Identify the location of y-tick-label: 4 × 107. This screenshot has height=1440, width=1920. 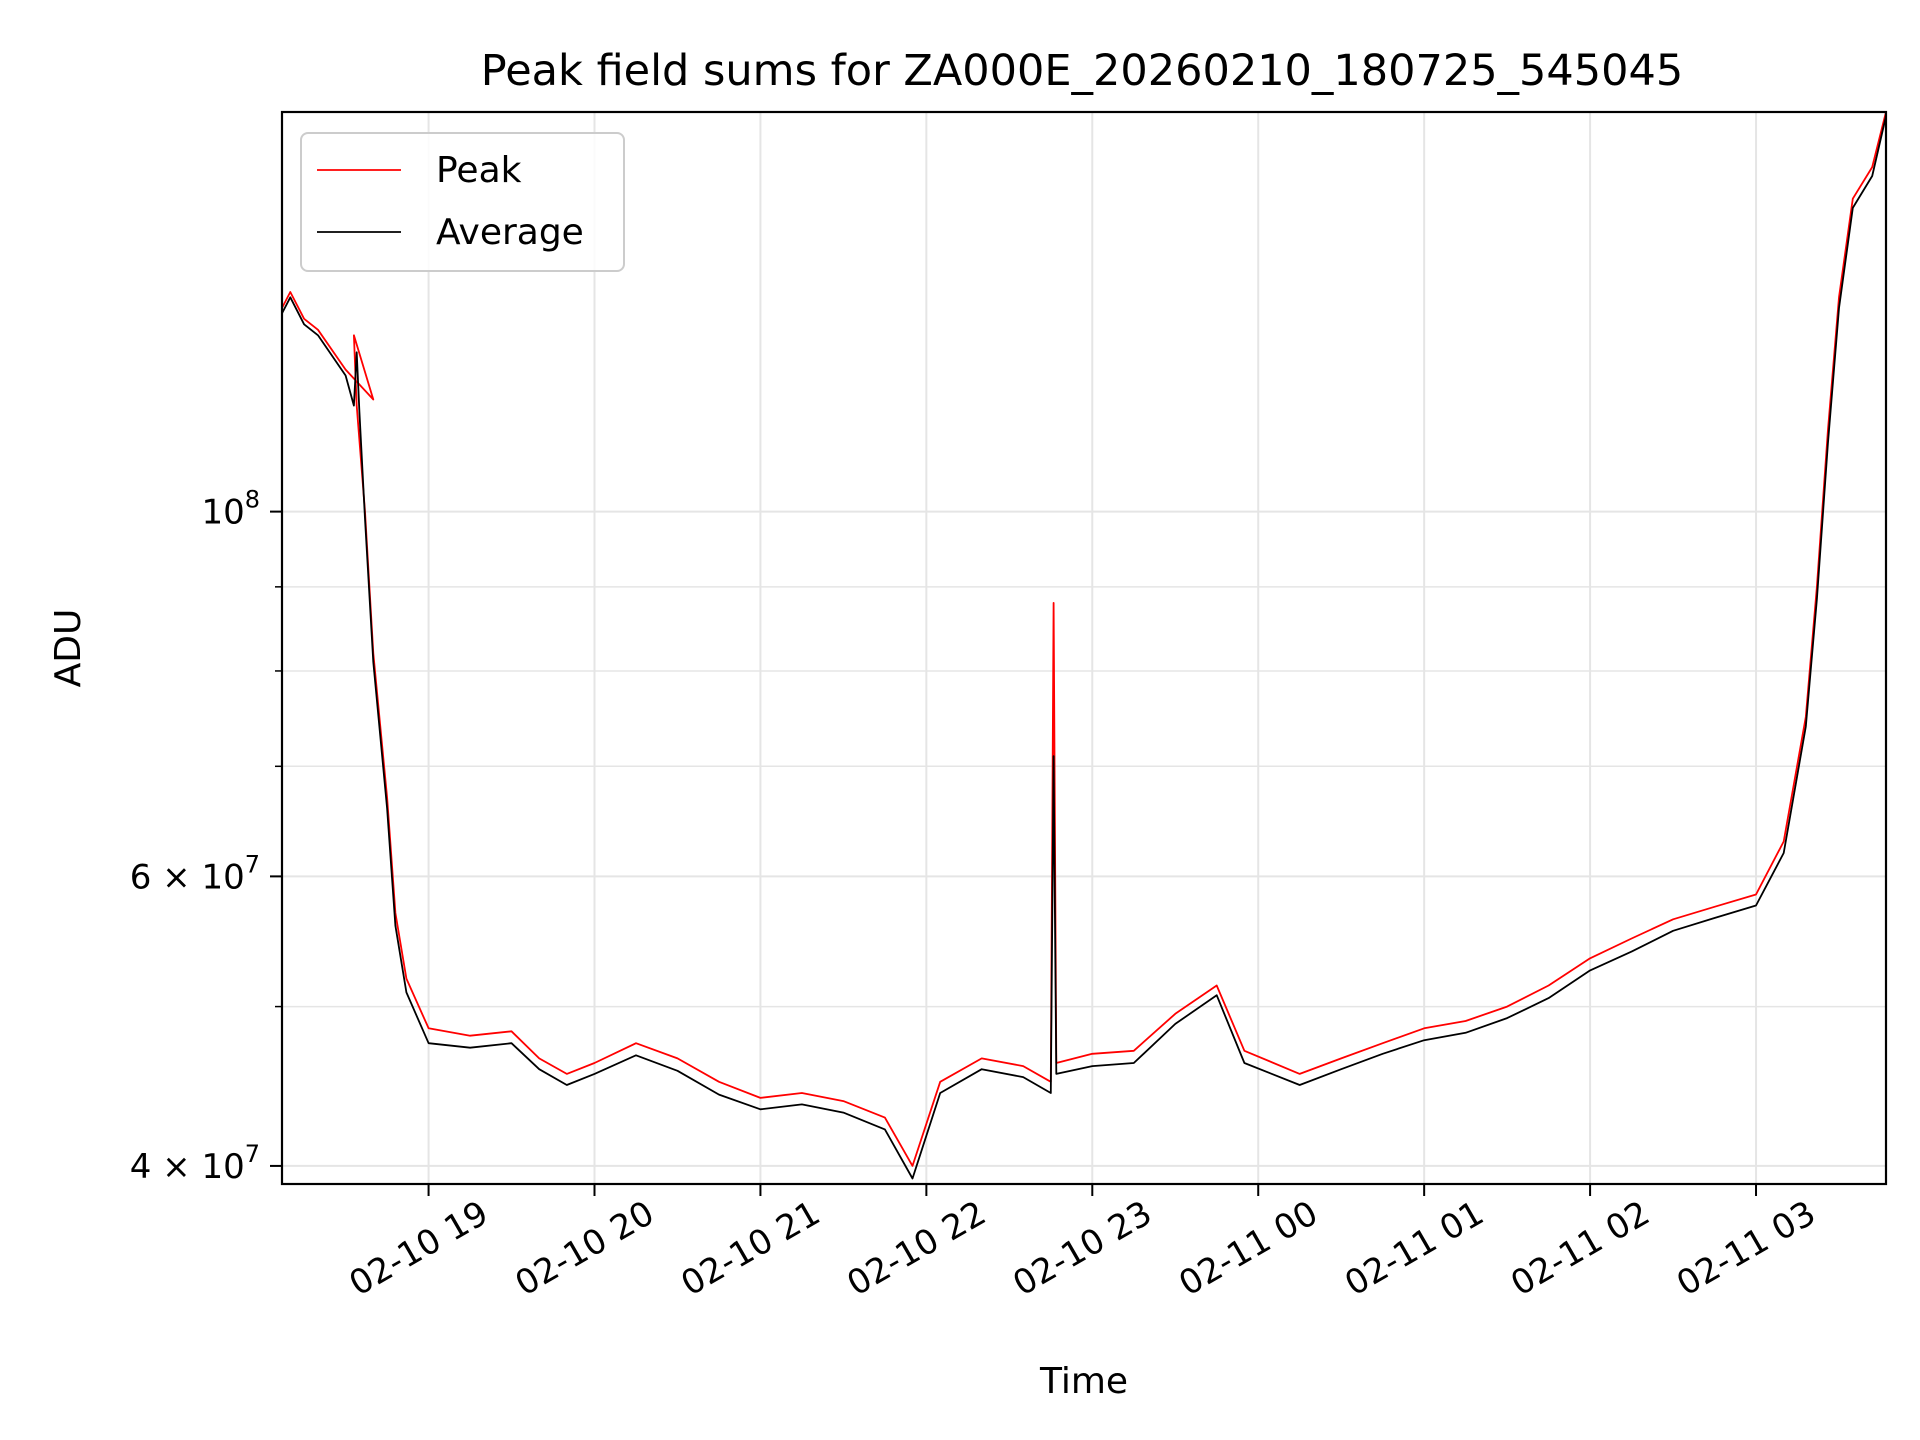
(195, 1163).